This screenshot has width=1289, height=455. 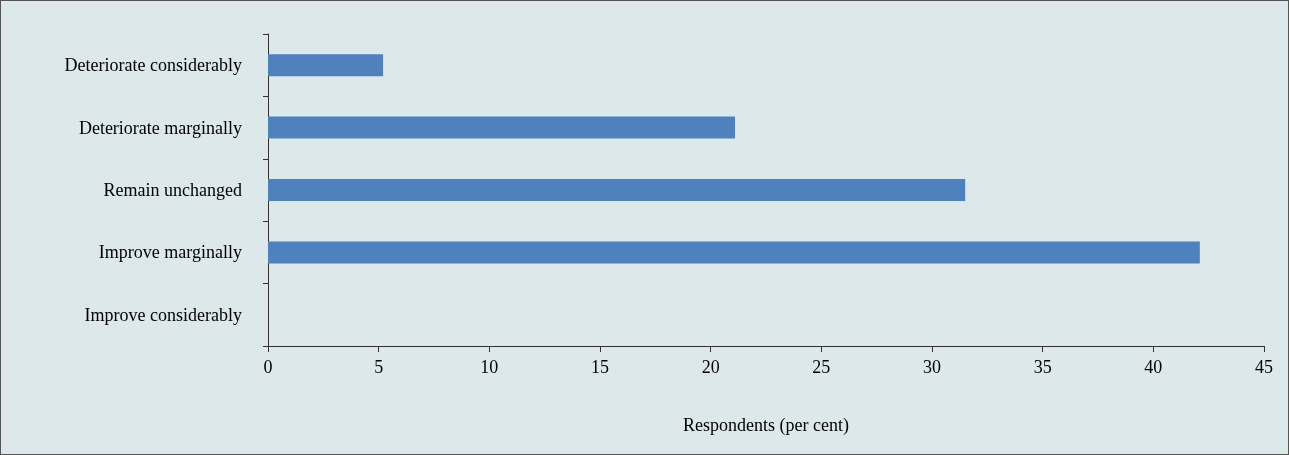 I want to click on y-tick-label: Deteriorate considerably, so click(x=153, y=65).